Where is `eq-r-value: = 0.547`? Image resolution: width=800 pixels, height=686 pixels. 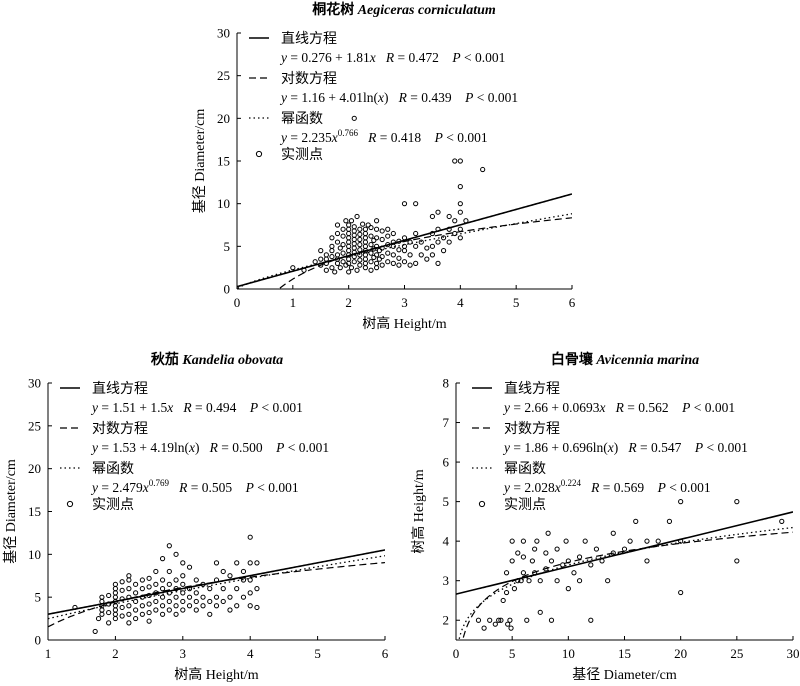 eq-r-value: = 0.547 is located at coordinates (659, 447).